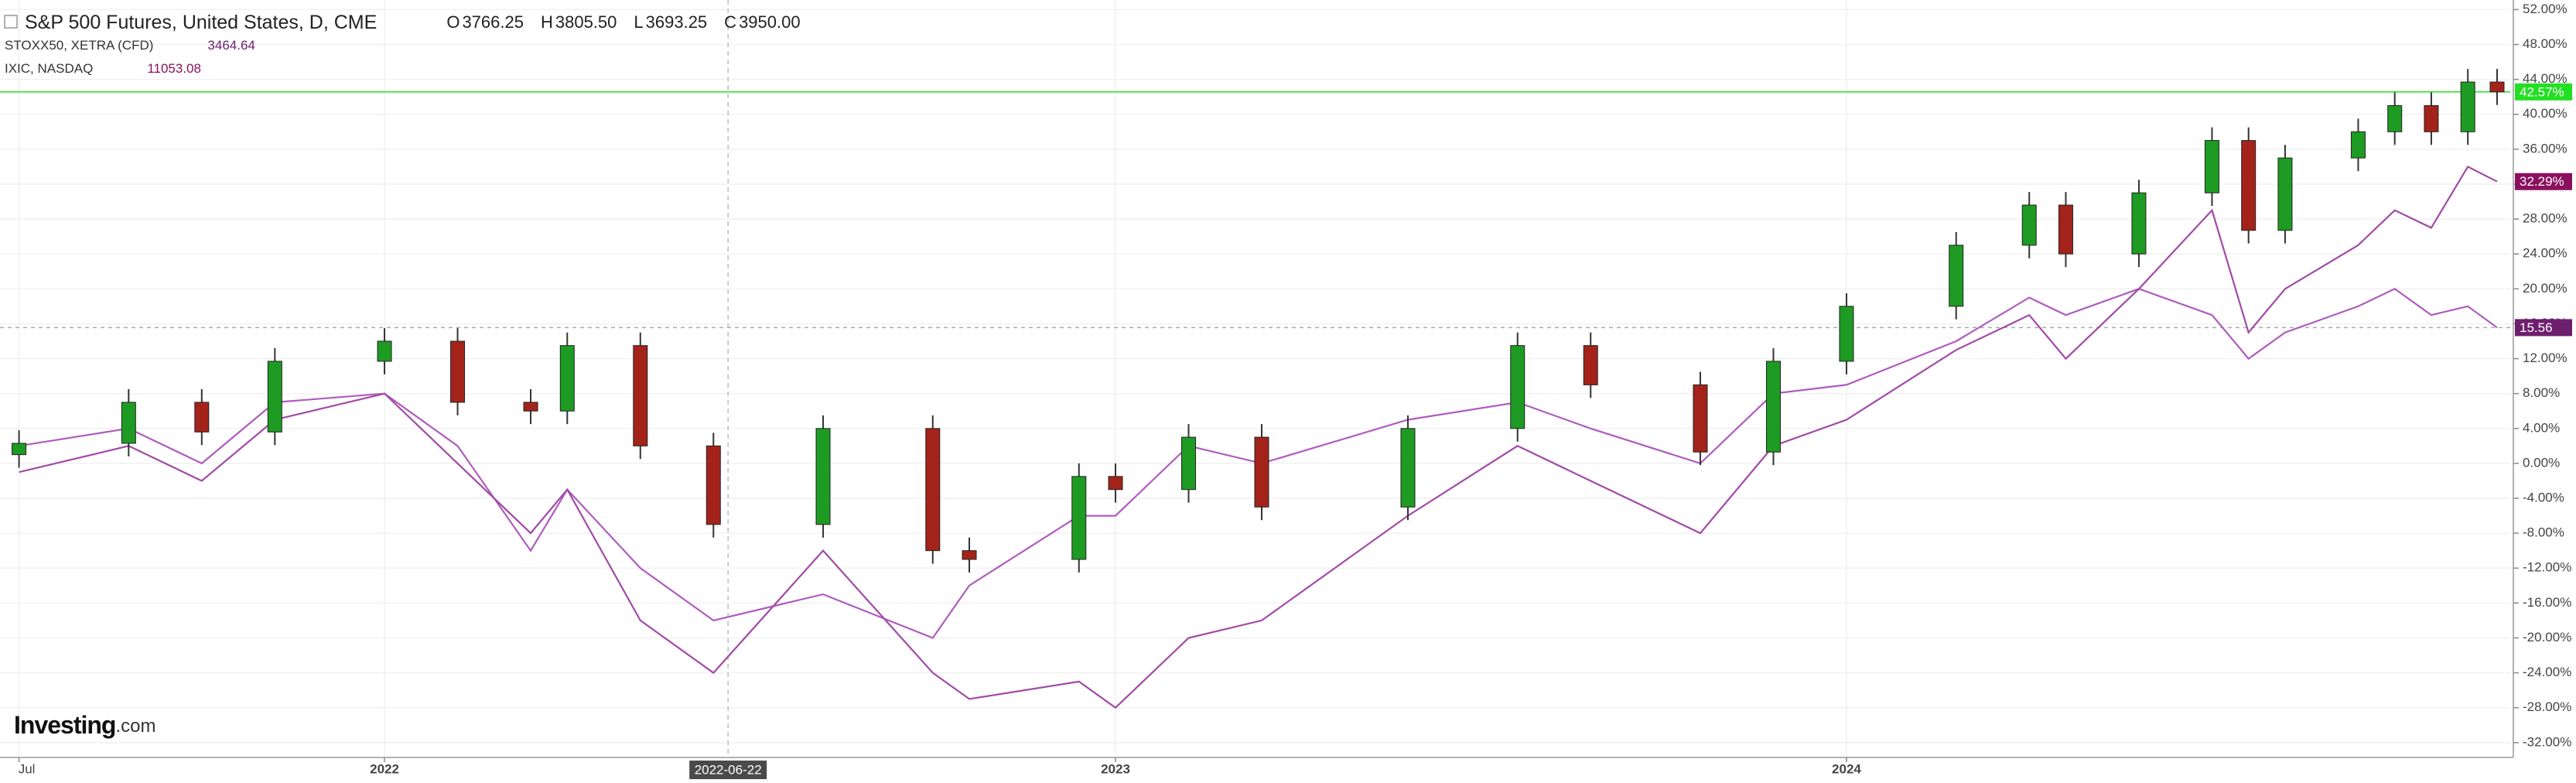  What do you see at coordinates (11, 22) in the screenshot?
I see `collapse-icon` at bounding box center [11, 22].